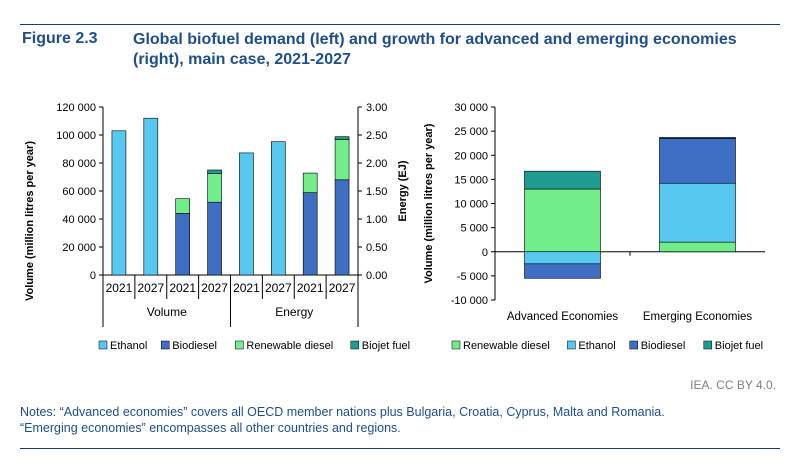 The width and height of the screenshot is (800, 469). What do you see at coordinates (79, 192) in the screenshot?
I see `left-y-tick-label: 60 000` at bounding box center [79, 192].